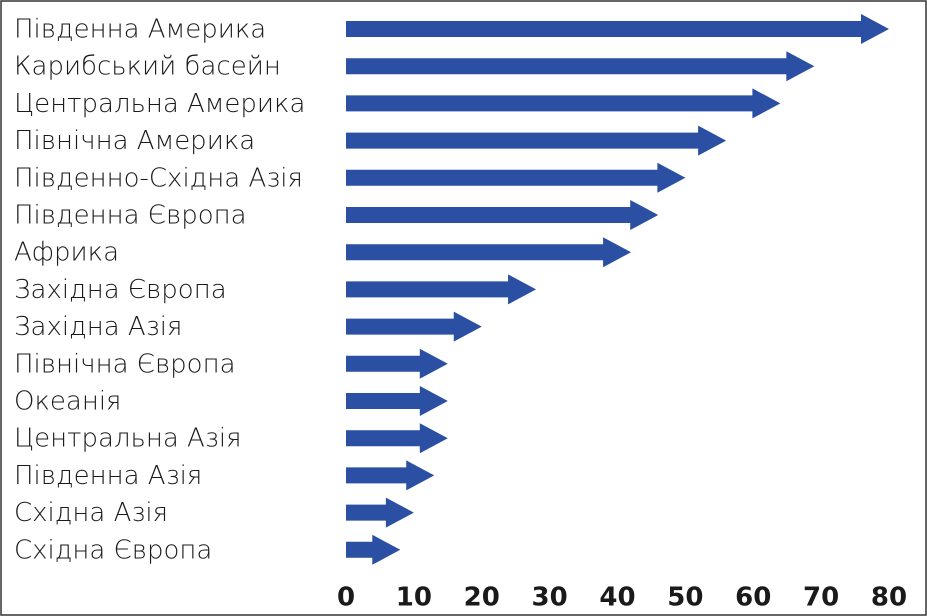  Describe the element at coordinates (98, 327) in the screenshot. I see `category-label: Західна Азія` at that location.